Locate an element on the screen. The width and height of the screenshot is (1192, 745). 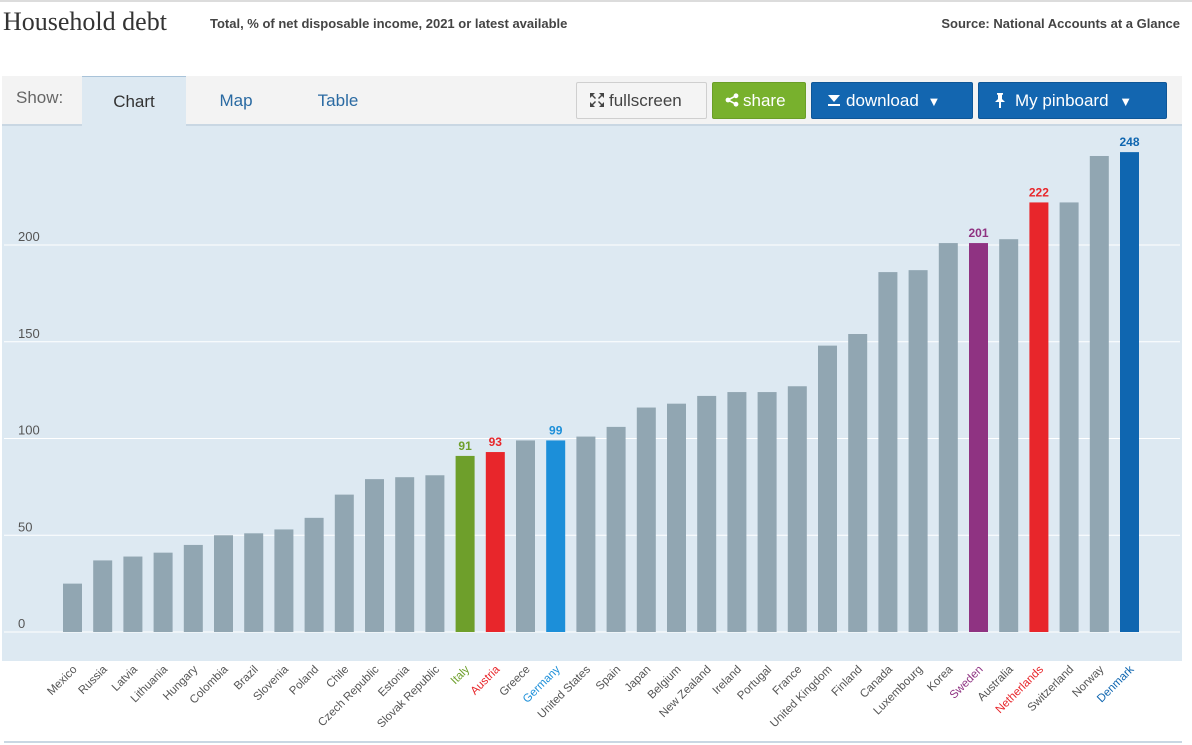
show-label: Show: is located at coordinates (40, 97).